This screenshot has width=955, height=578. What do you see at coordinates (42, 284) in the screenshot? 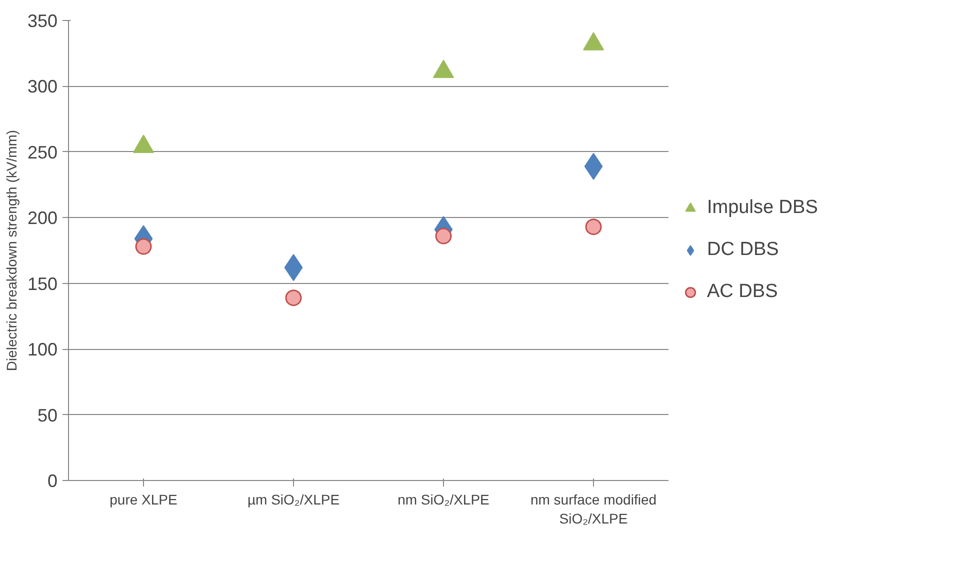
I see `y-tick-label: 150` at bounding box center [42, 284].